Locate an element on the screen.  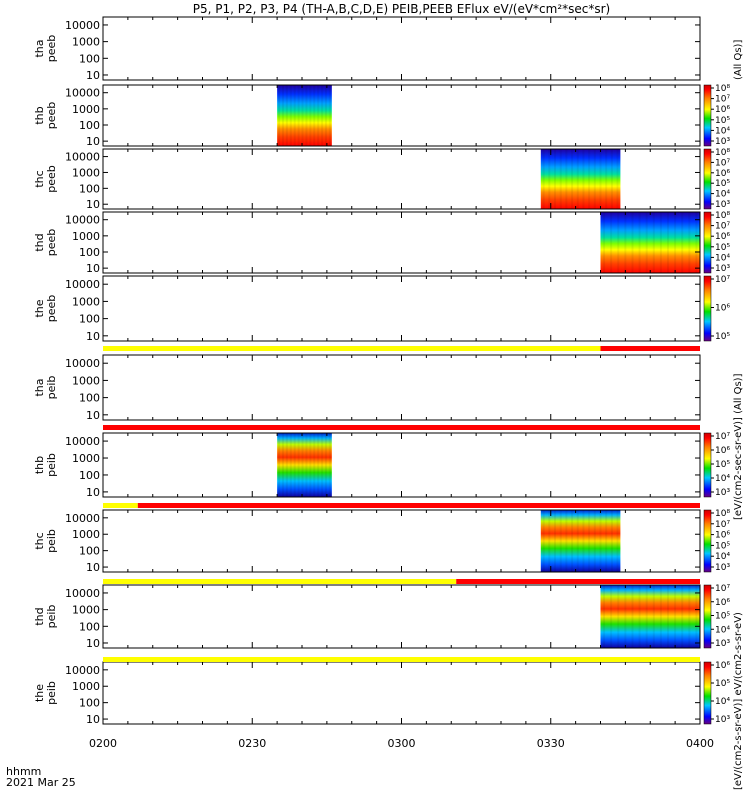
panel-tha-peib: 10 100 1000 10000 thapeib is located at coordinates (367, 388).